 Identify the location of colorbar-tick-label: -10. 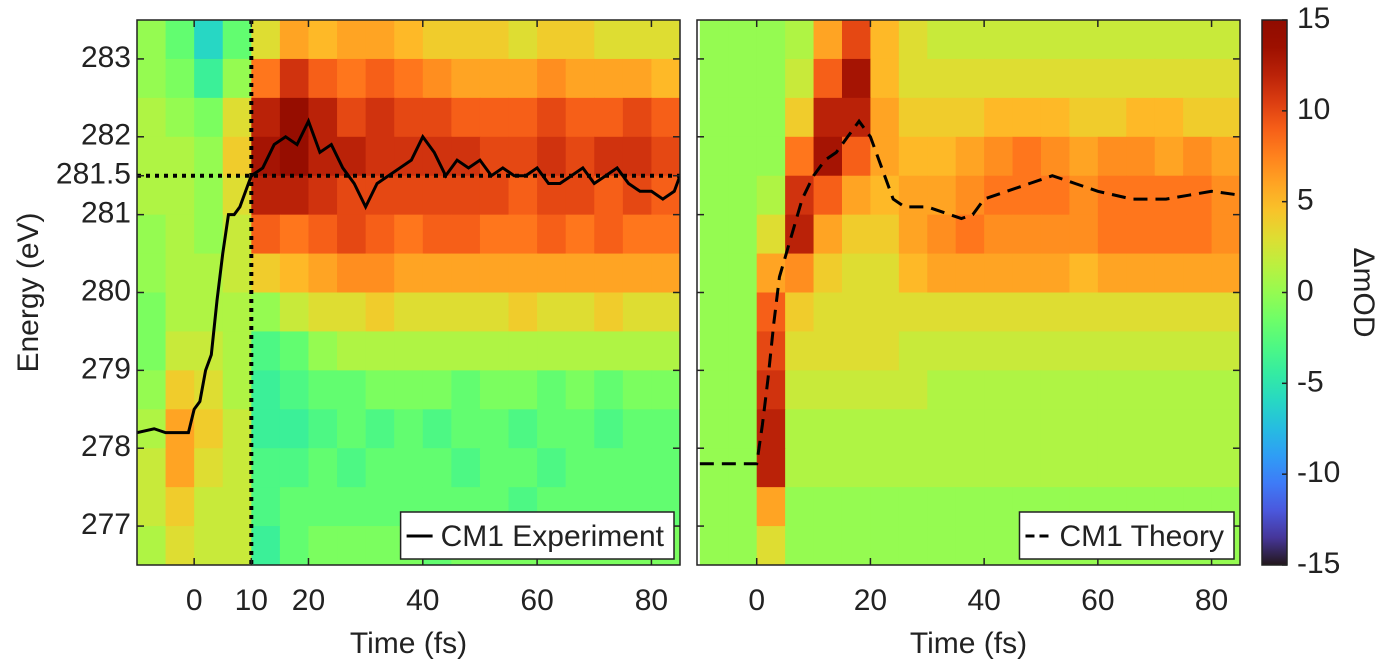
(1318, 472).